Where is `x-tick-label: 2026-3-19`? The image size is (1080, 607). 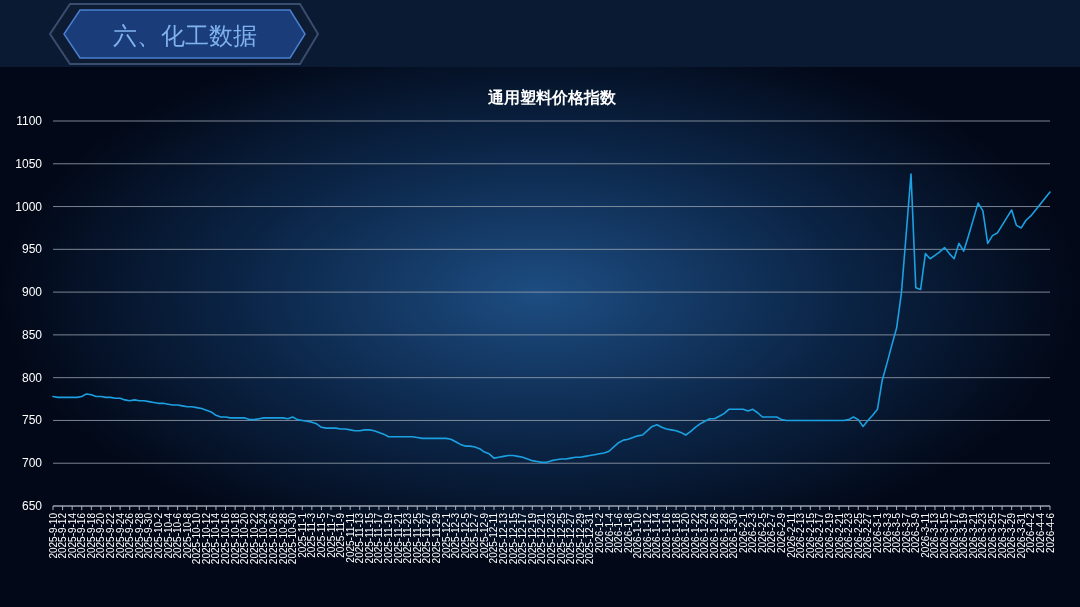
x-tick-label: 2026-3-19 is located at coordinates (964, 535).